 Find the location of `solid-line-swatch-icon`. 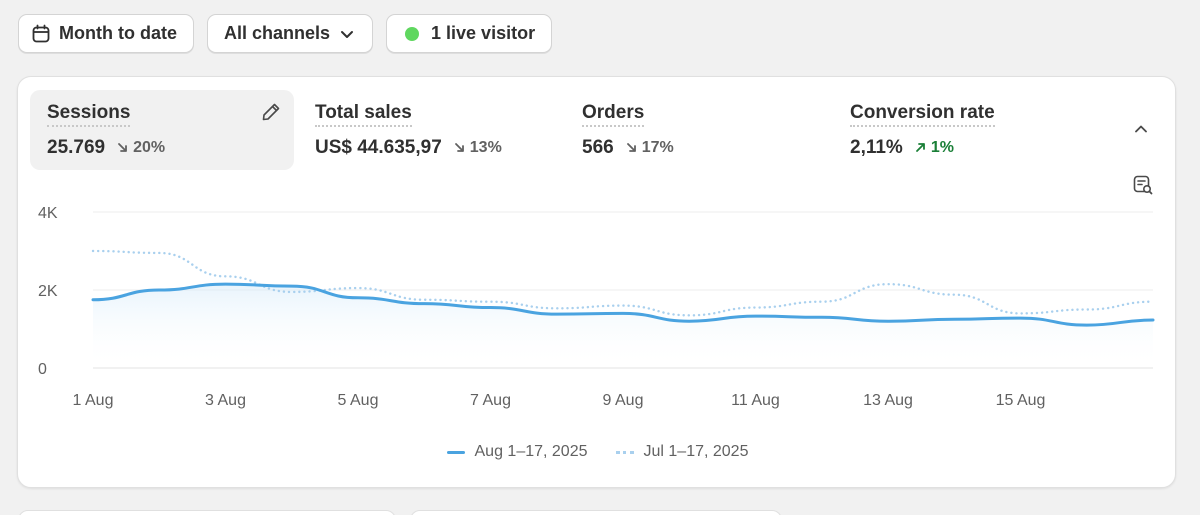

solid-line-swatch-icon is located at coordinates (455, 452).